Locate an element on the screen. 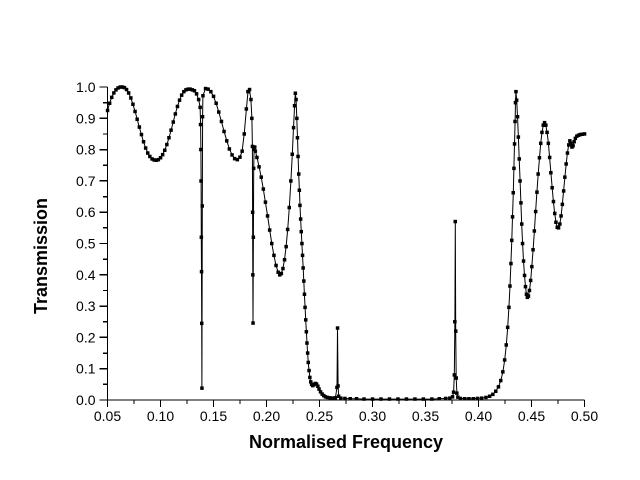 This screenshot has height=480, width=640. x-tick-label: 0.30 is located at coordinates (372, 416).